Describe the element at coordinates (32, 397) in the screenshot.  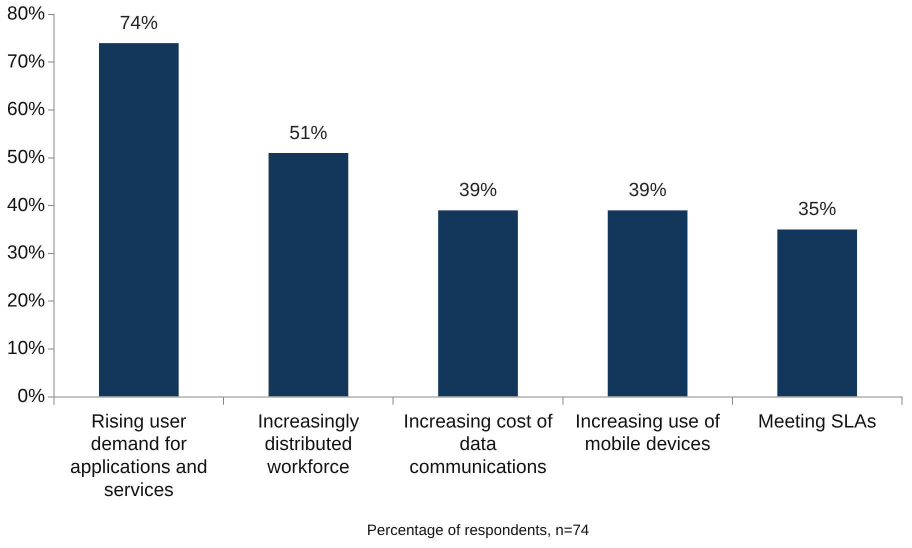
I see `y-tick-label: 0%` at that location.